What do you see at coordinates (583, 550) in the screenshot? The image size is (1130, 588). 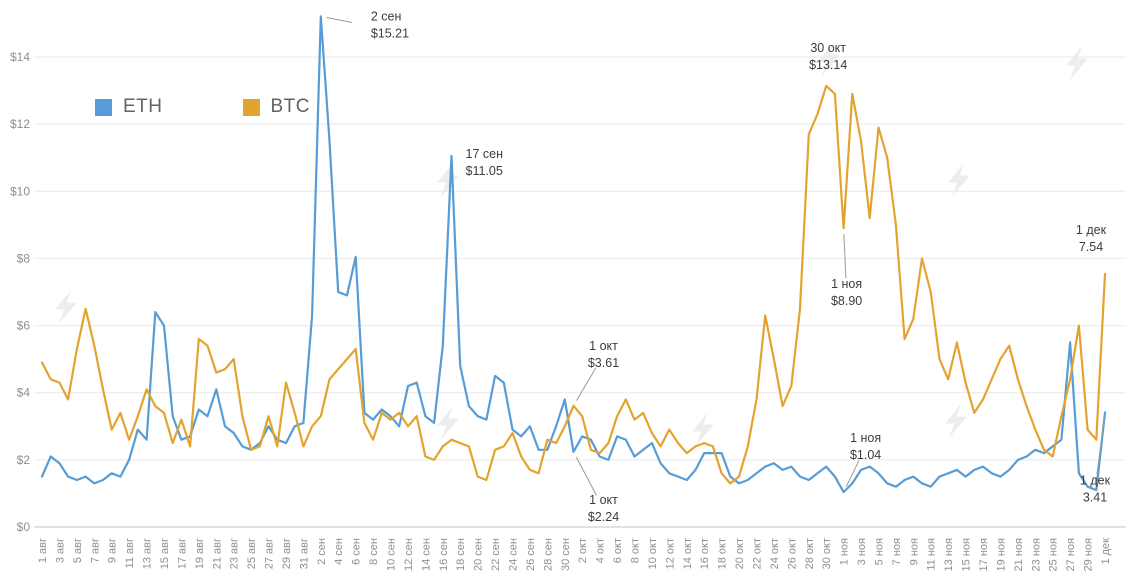 I see `x-tick-label: 2 окт` at bounding box center [583, 550].